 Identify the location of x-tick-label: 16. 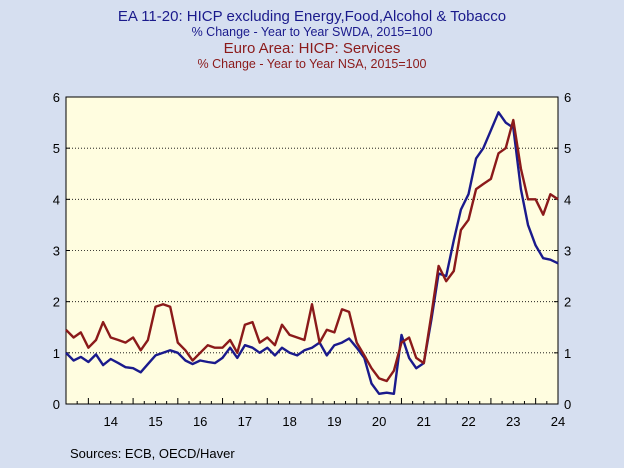
(200, 421).